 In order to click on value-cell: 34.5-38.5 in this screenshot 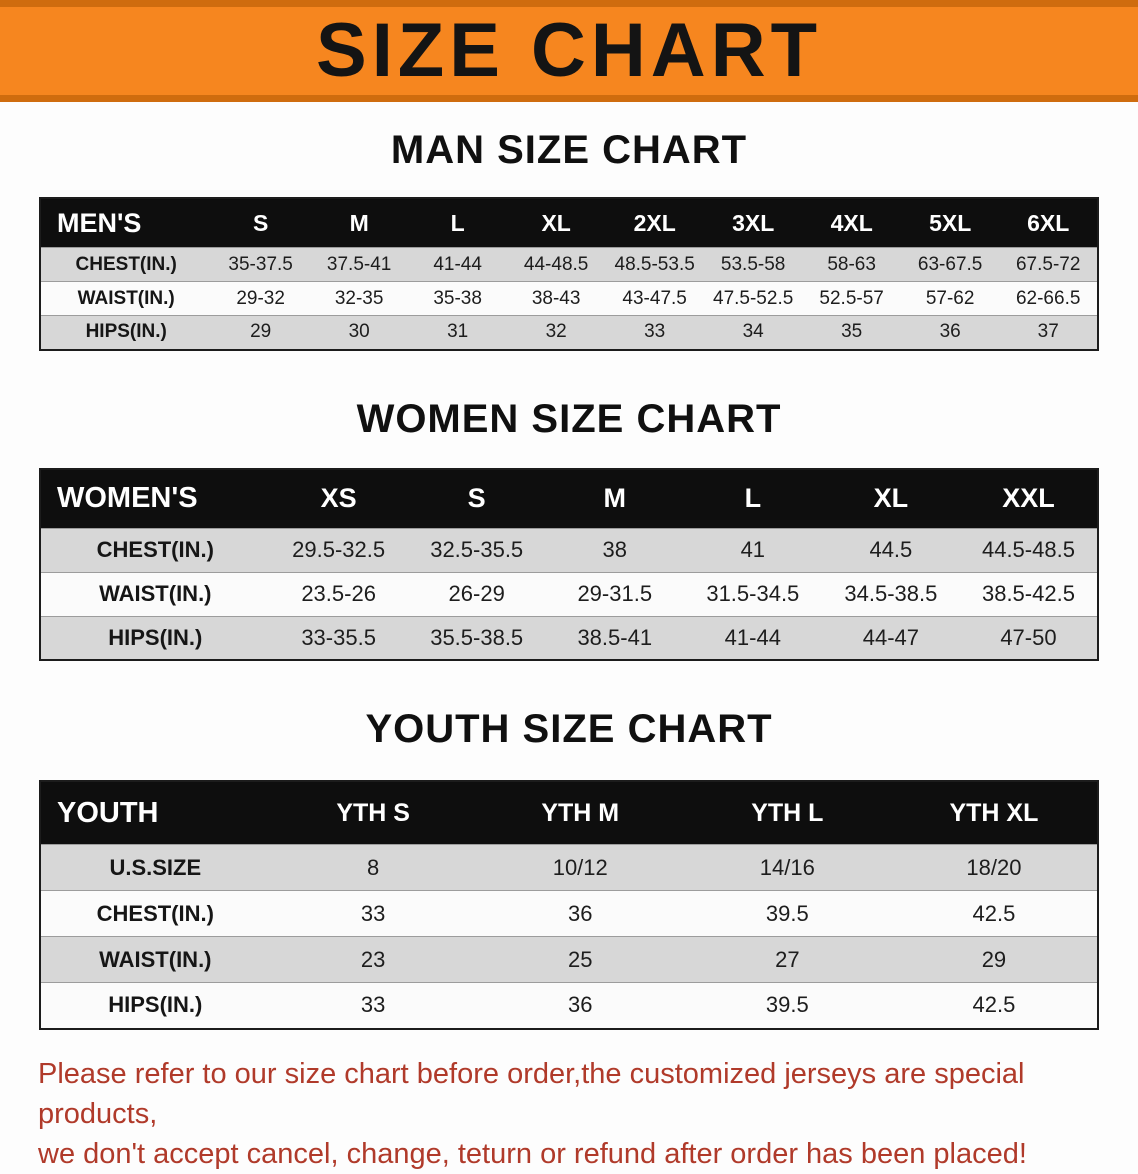, I will do `click(891, 593)`.